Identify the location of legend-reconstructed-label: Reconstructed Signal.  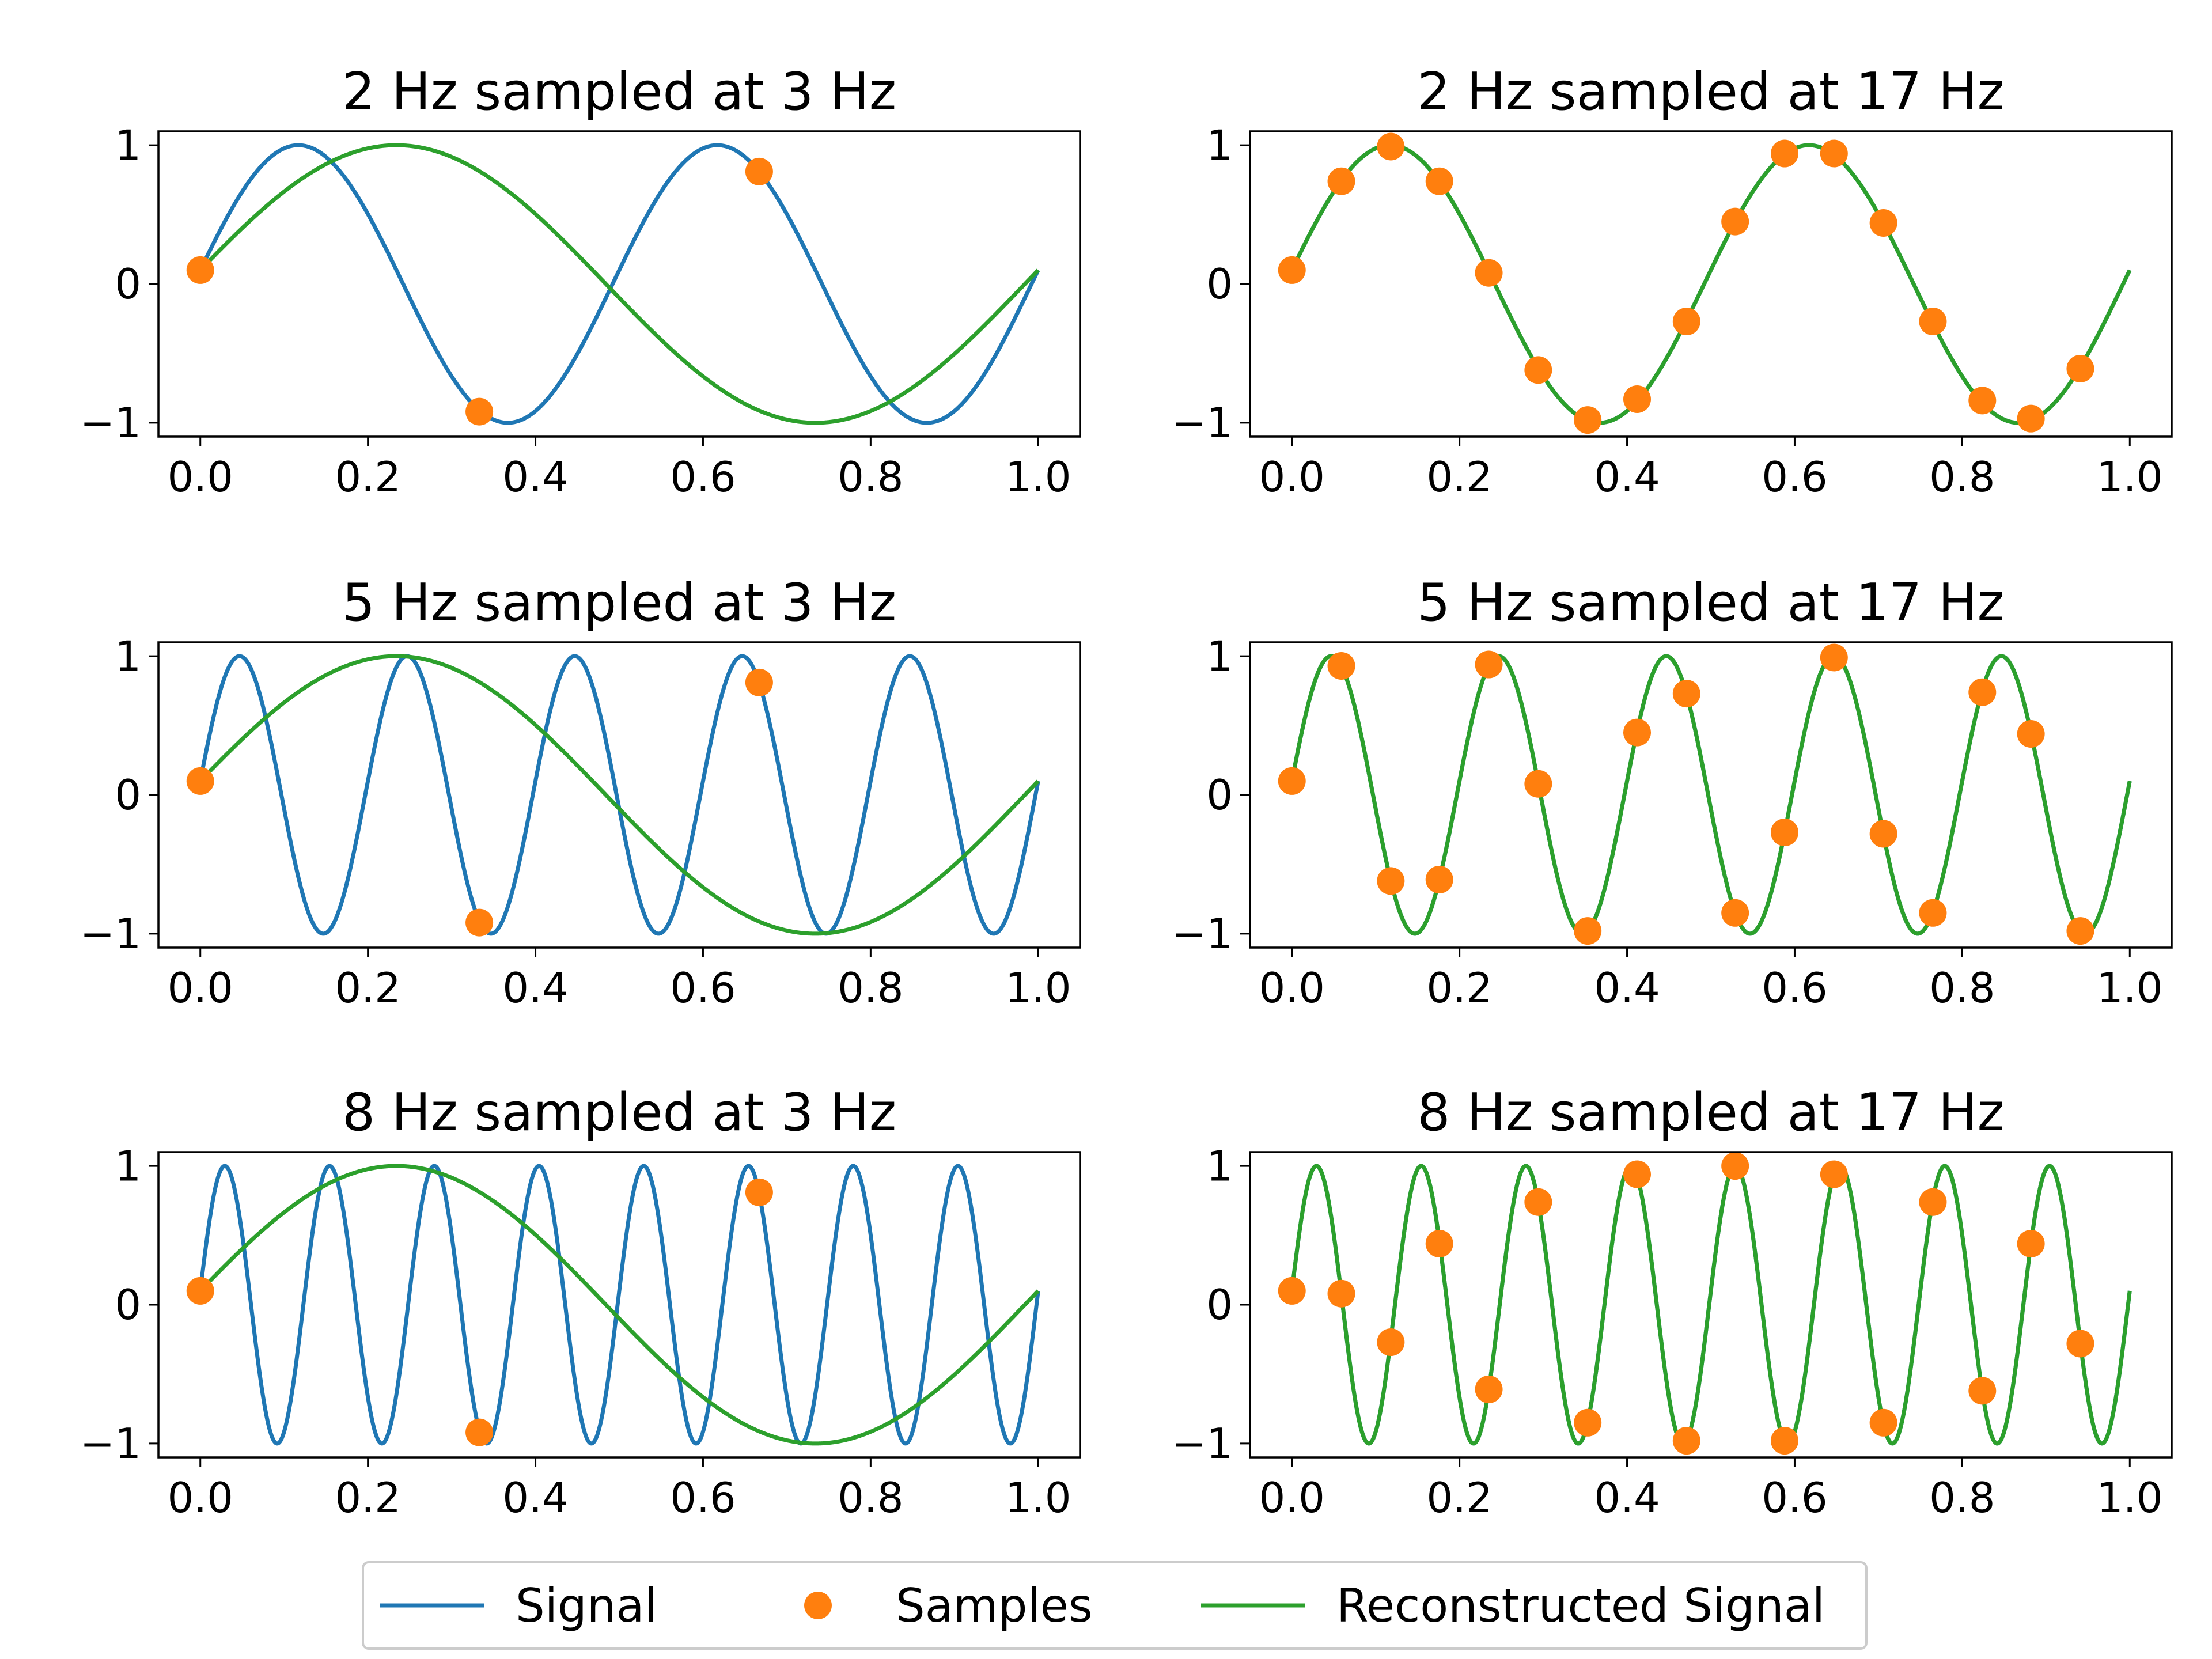
(1580, 1606).